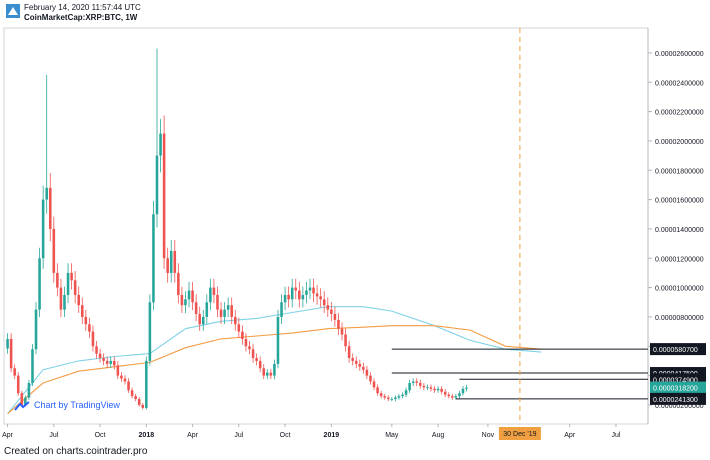  Describe the element at coordinates (678, 349) in the screenshot. I see `price-label-box` at that location.